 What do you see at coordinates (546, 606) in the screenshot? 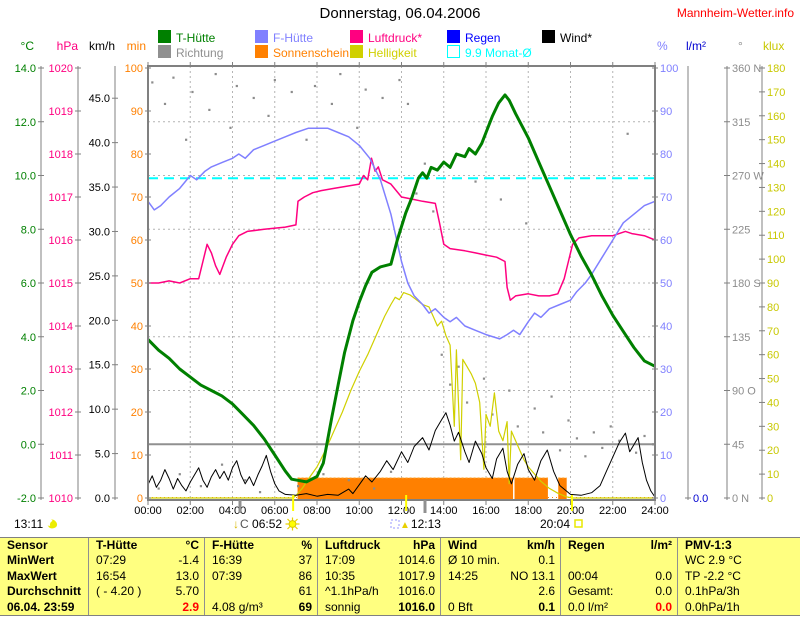
I see `table-cell-value: 0.1` at bounding box center [546, 606].